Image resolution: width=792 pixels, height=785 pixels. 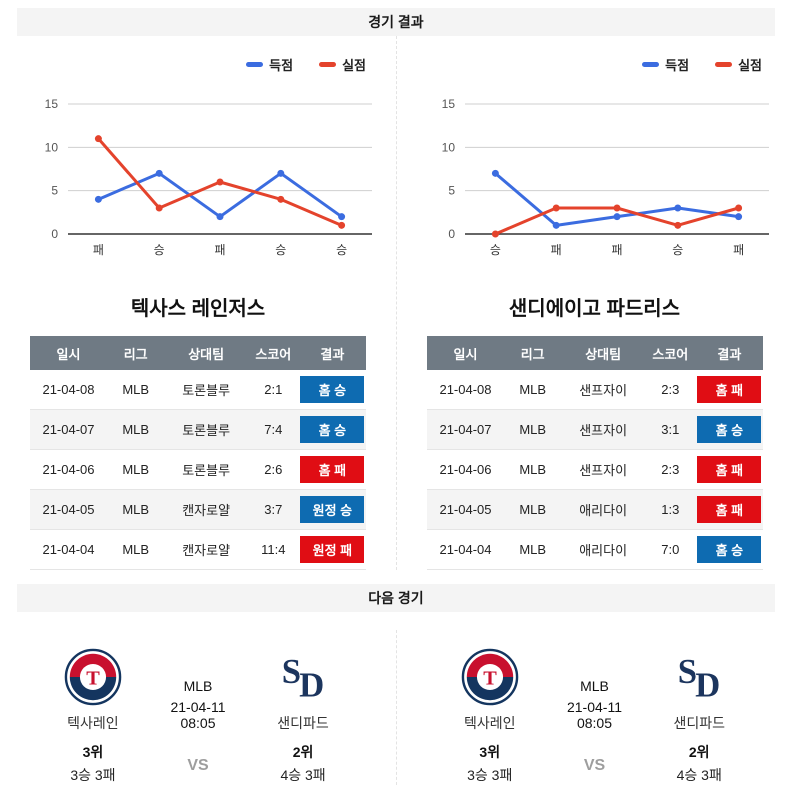 I want to click on table-row: 21-04-06 MLB 샌프자이 2:3 홈 패, so click(x=595, y=469).